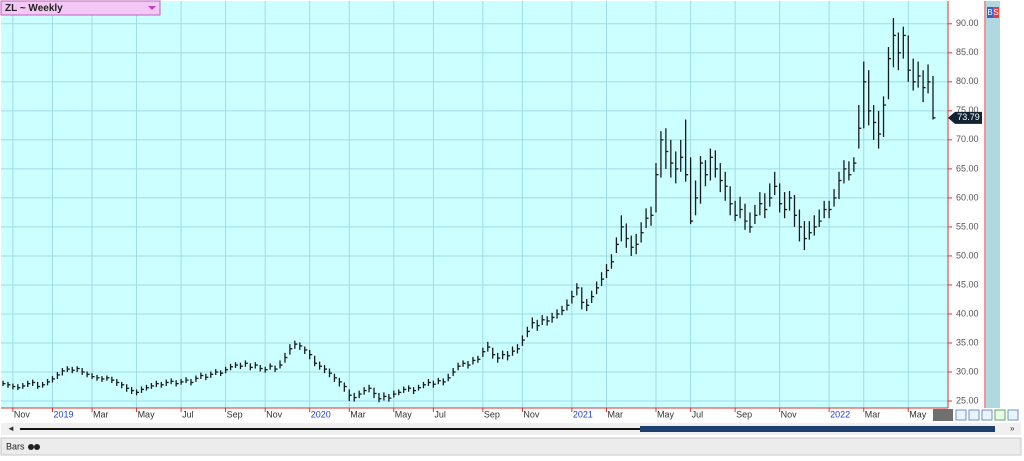 The width and height of the screenshot is (1024, 461). What do you see at coordinates (967, 23) in the screenshot?
I see `y-tick-label: 90.00` at bounding box center [967, 23].